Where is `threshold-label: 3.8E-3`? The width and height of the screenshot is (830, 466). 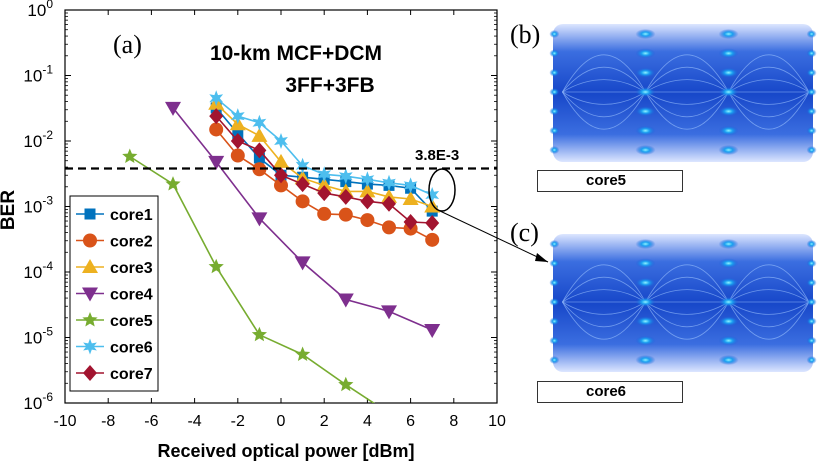 threshold-label: 3.8E-3 is located at coordinates (437, 155).